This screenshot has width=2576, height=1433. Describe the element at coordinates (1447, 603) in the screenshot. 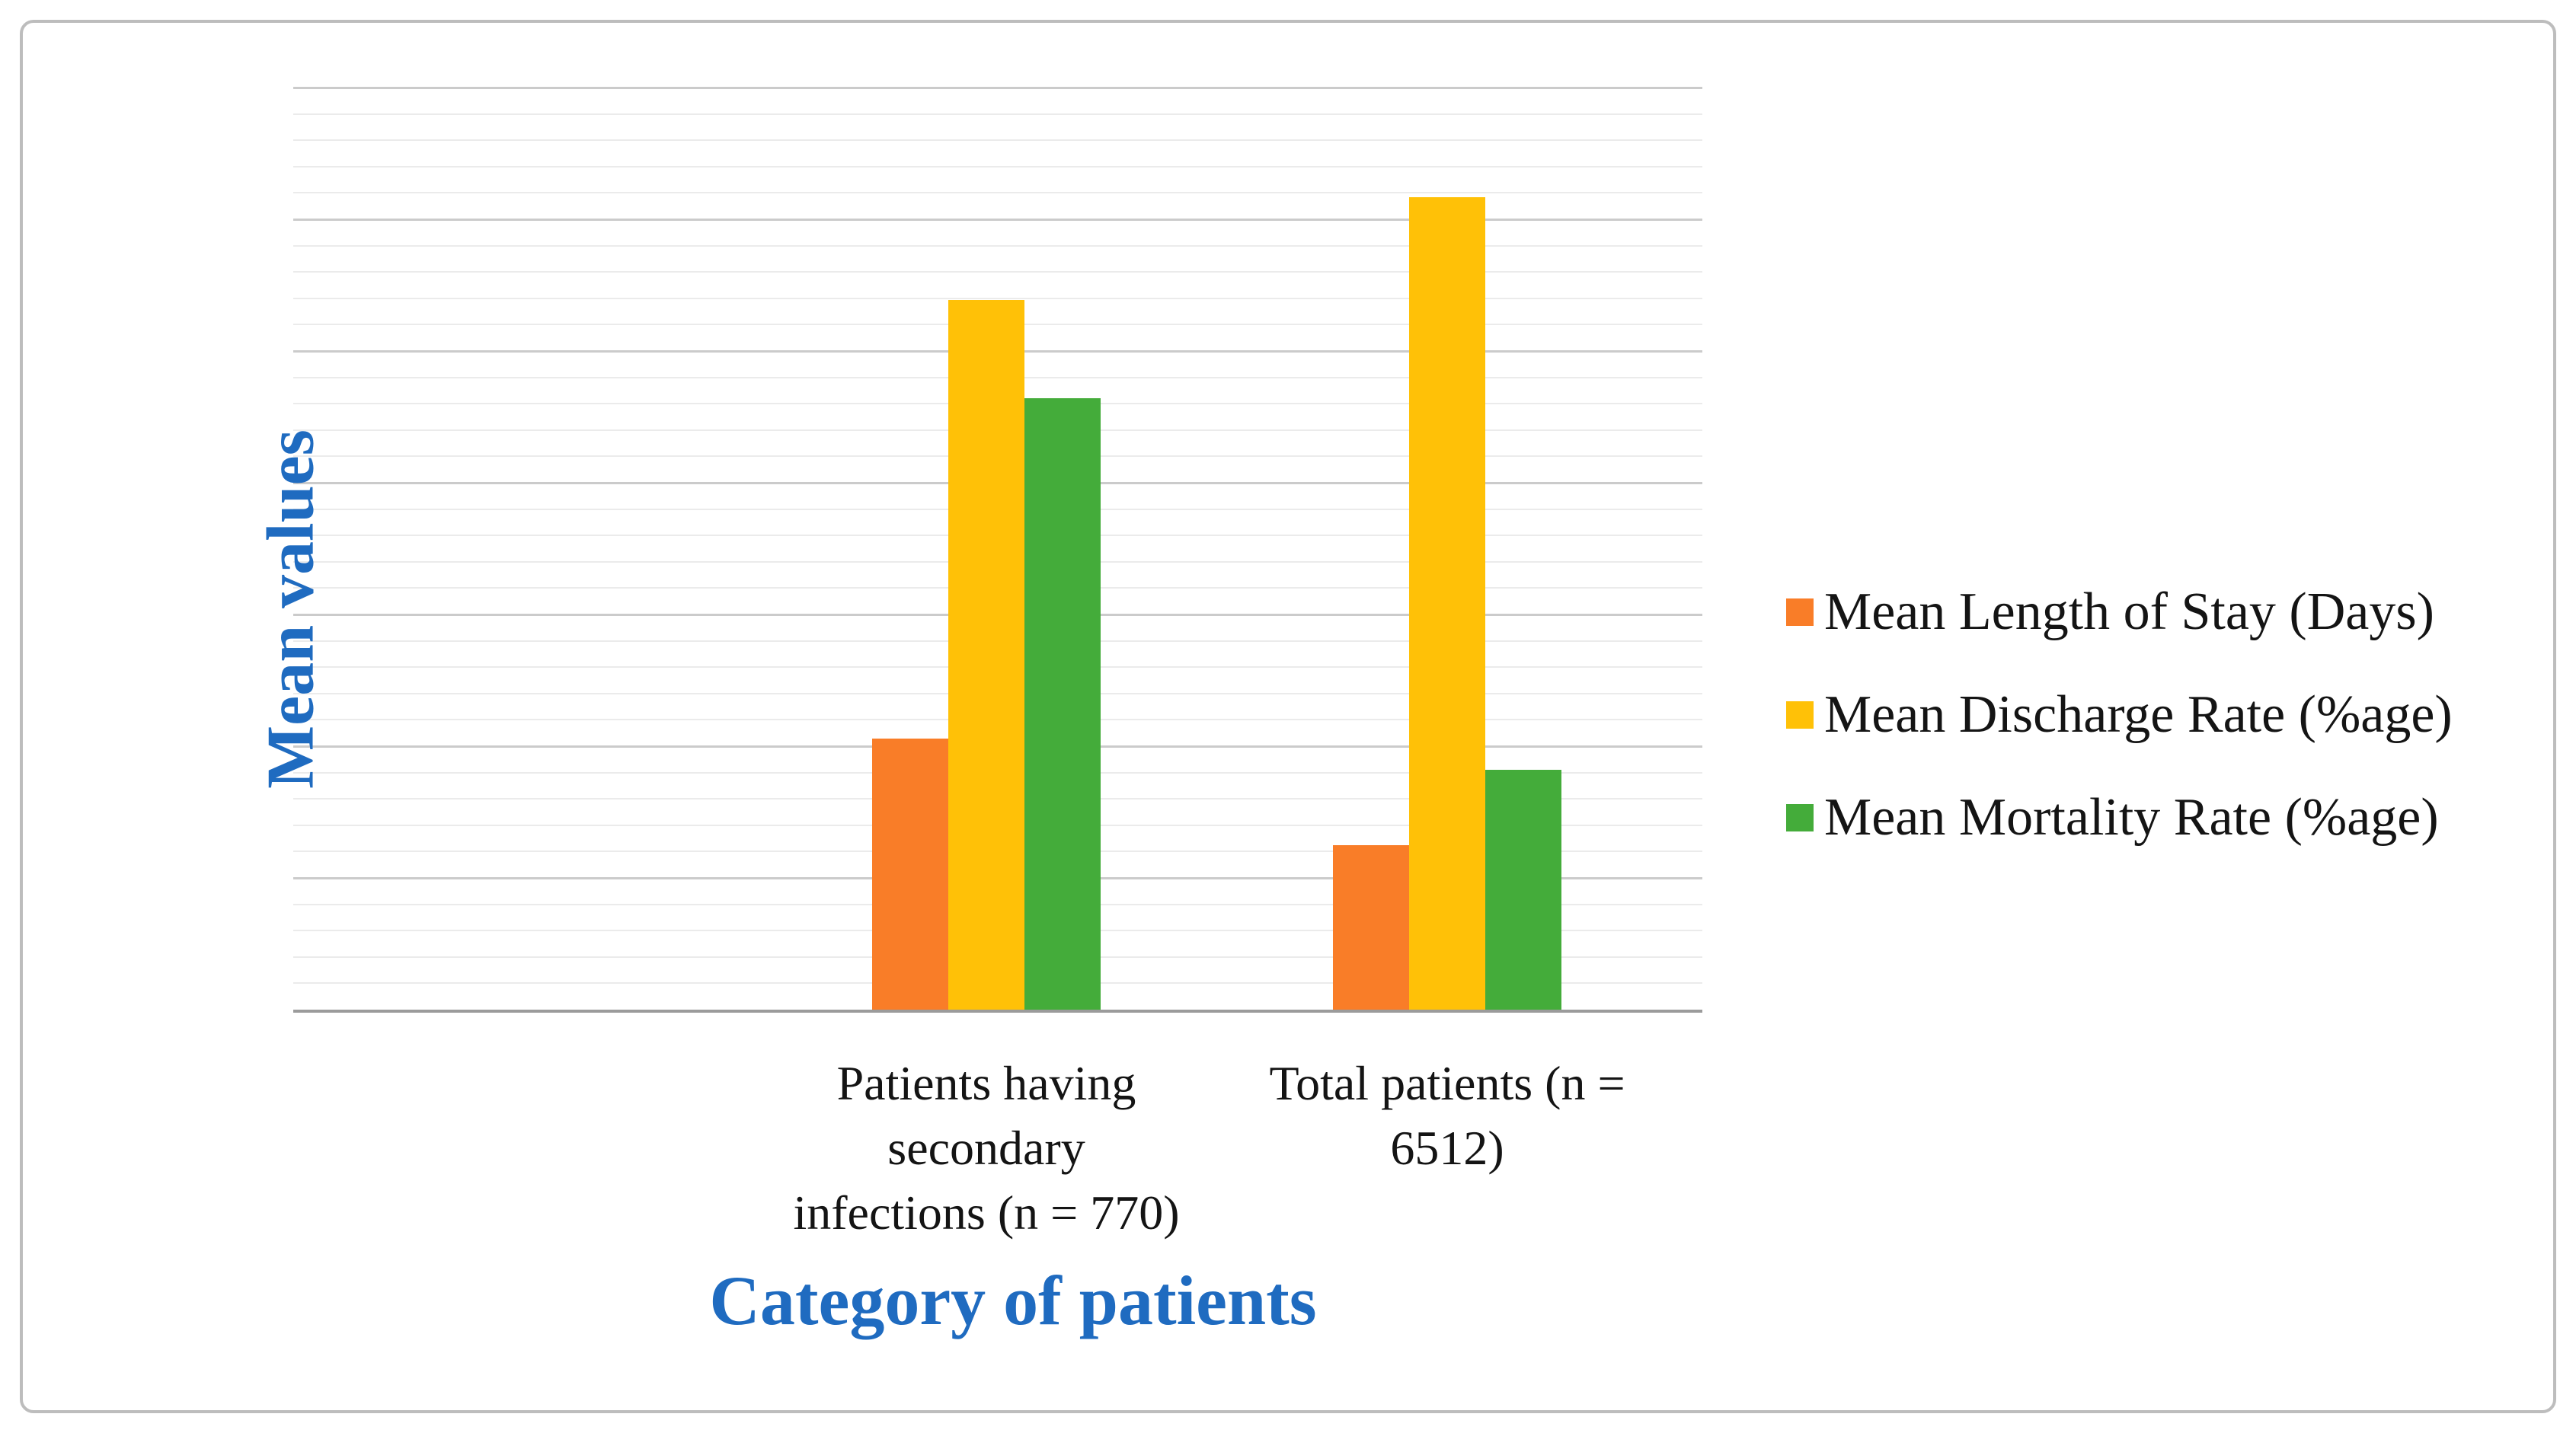

I see `bar-mean-discharge-rate-age-group2` at that location.